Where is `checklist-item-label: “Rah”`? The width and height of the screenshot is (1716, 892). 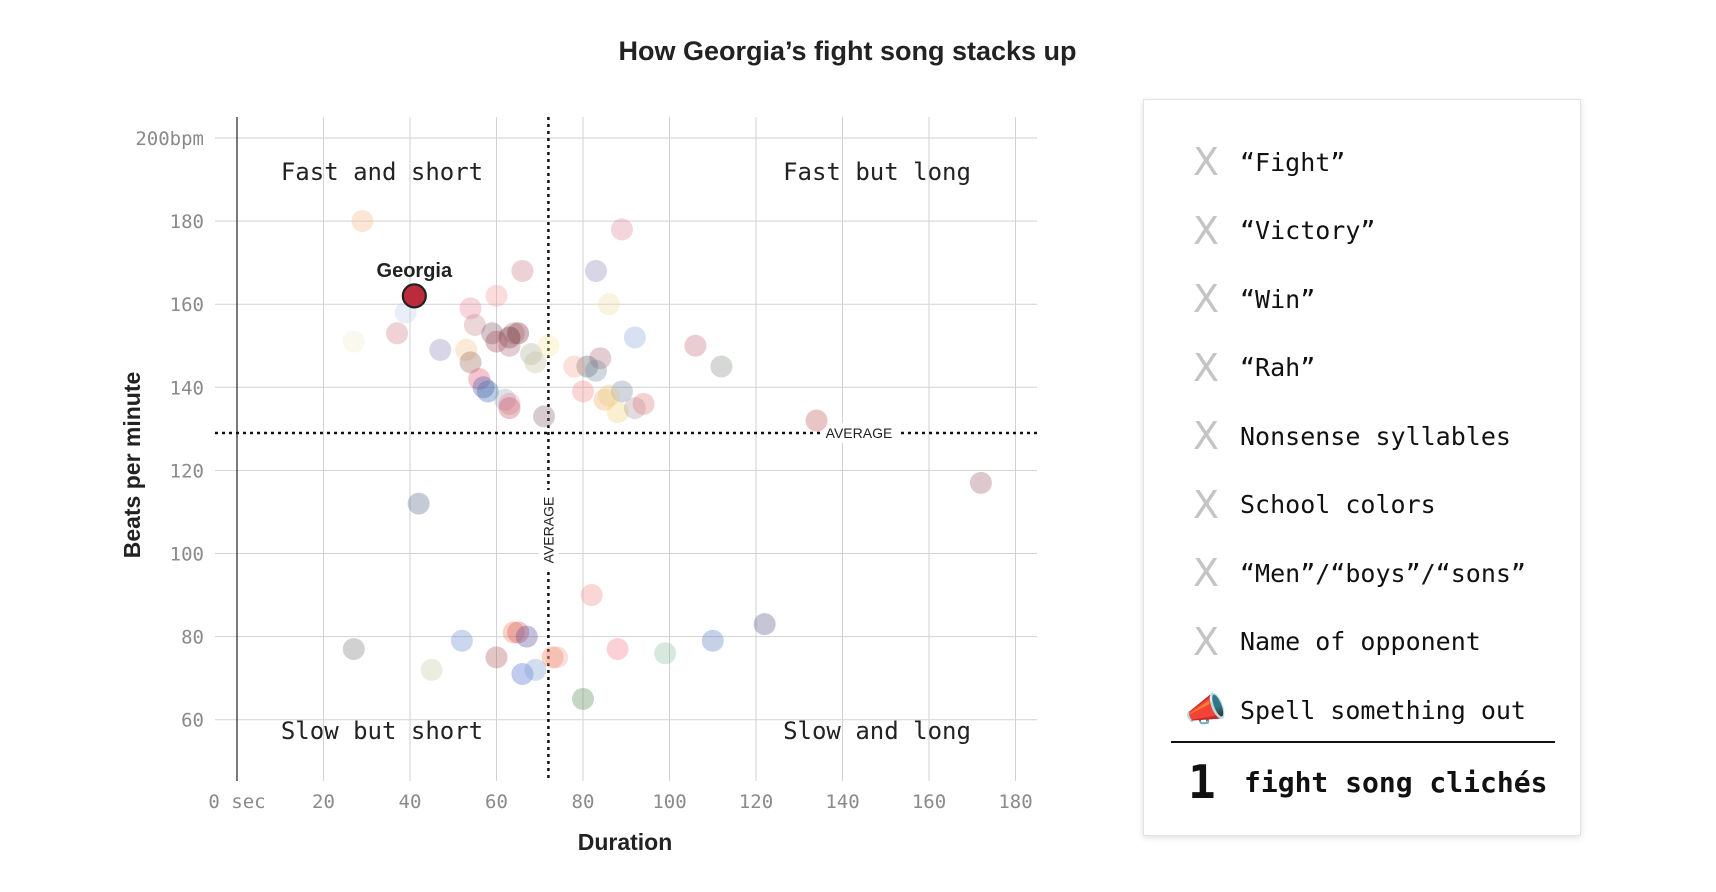
checklist-item-label: “Rah” is located at coordinates (1278, 367).